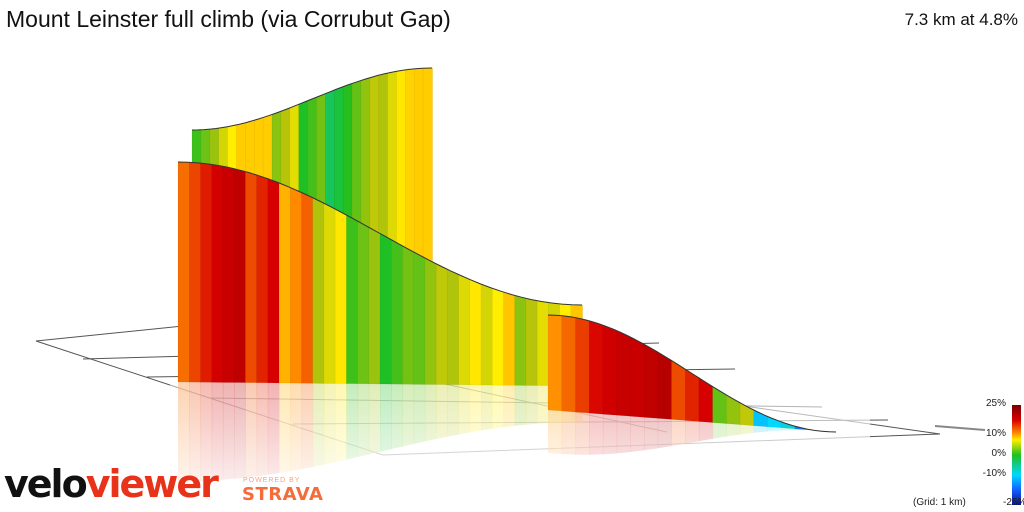 This screenshot has height=512, width=1024. Describe the element at coordinates (152, 484) in the screenshot. I see `logo-viewer: viewer` at that location.